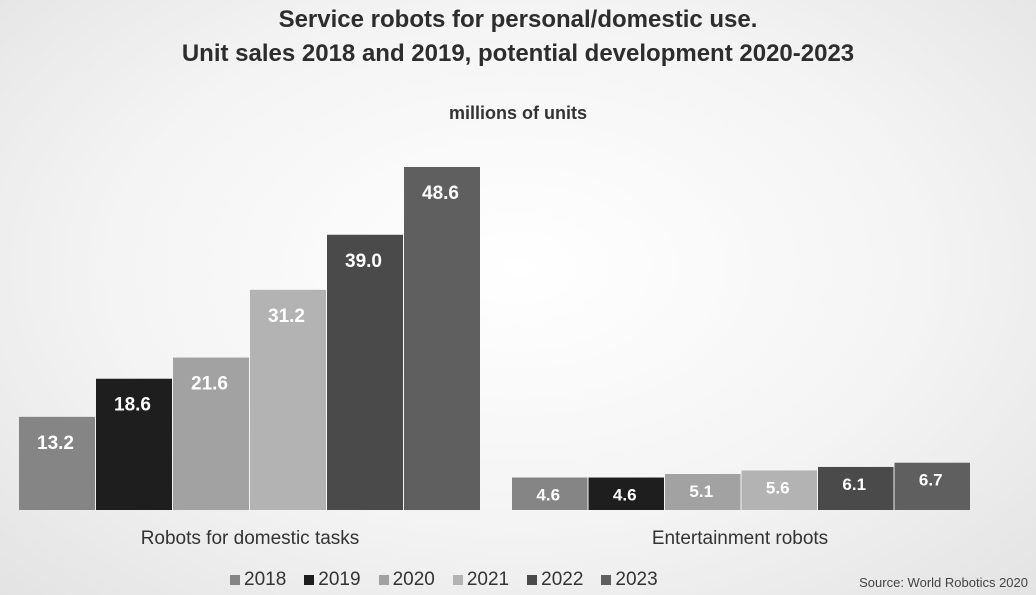 This screenshot has width=1036, height=595. I want to click on legend-label-2019: 2019, so click(339, 579).